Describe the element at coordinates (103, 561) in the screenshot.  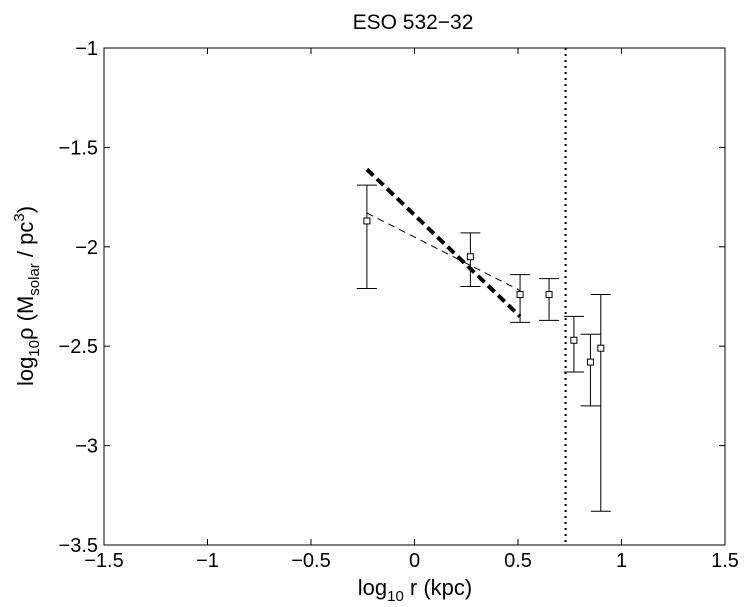
I see `x-tick-label: −1.5` at that location.